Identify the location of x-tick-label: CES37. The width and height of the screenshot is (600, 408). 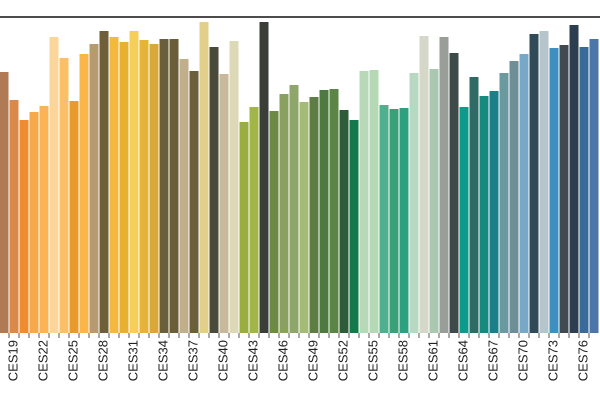
(192, 360).